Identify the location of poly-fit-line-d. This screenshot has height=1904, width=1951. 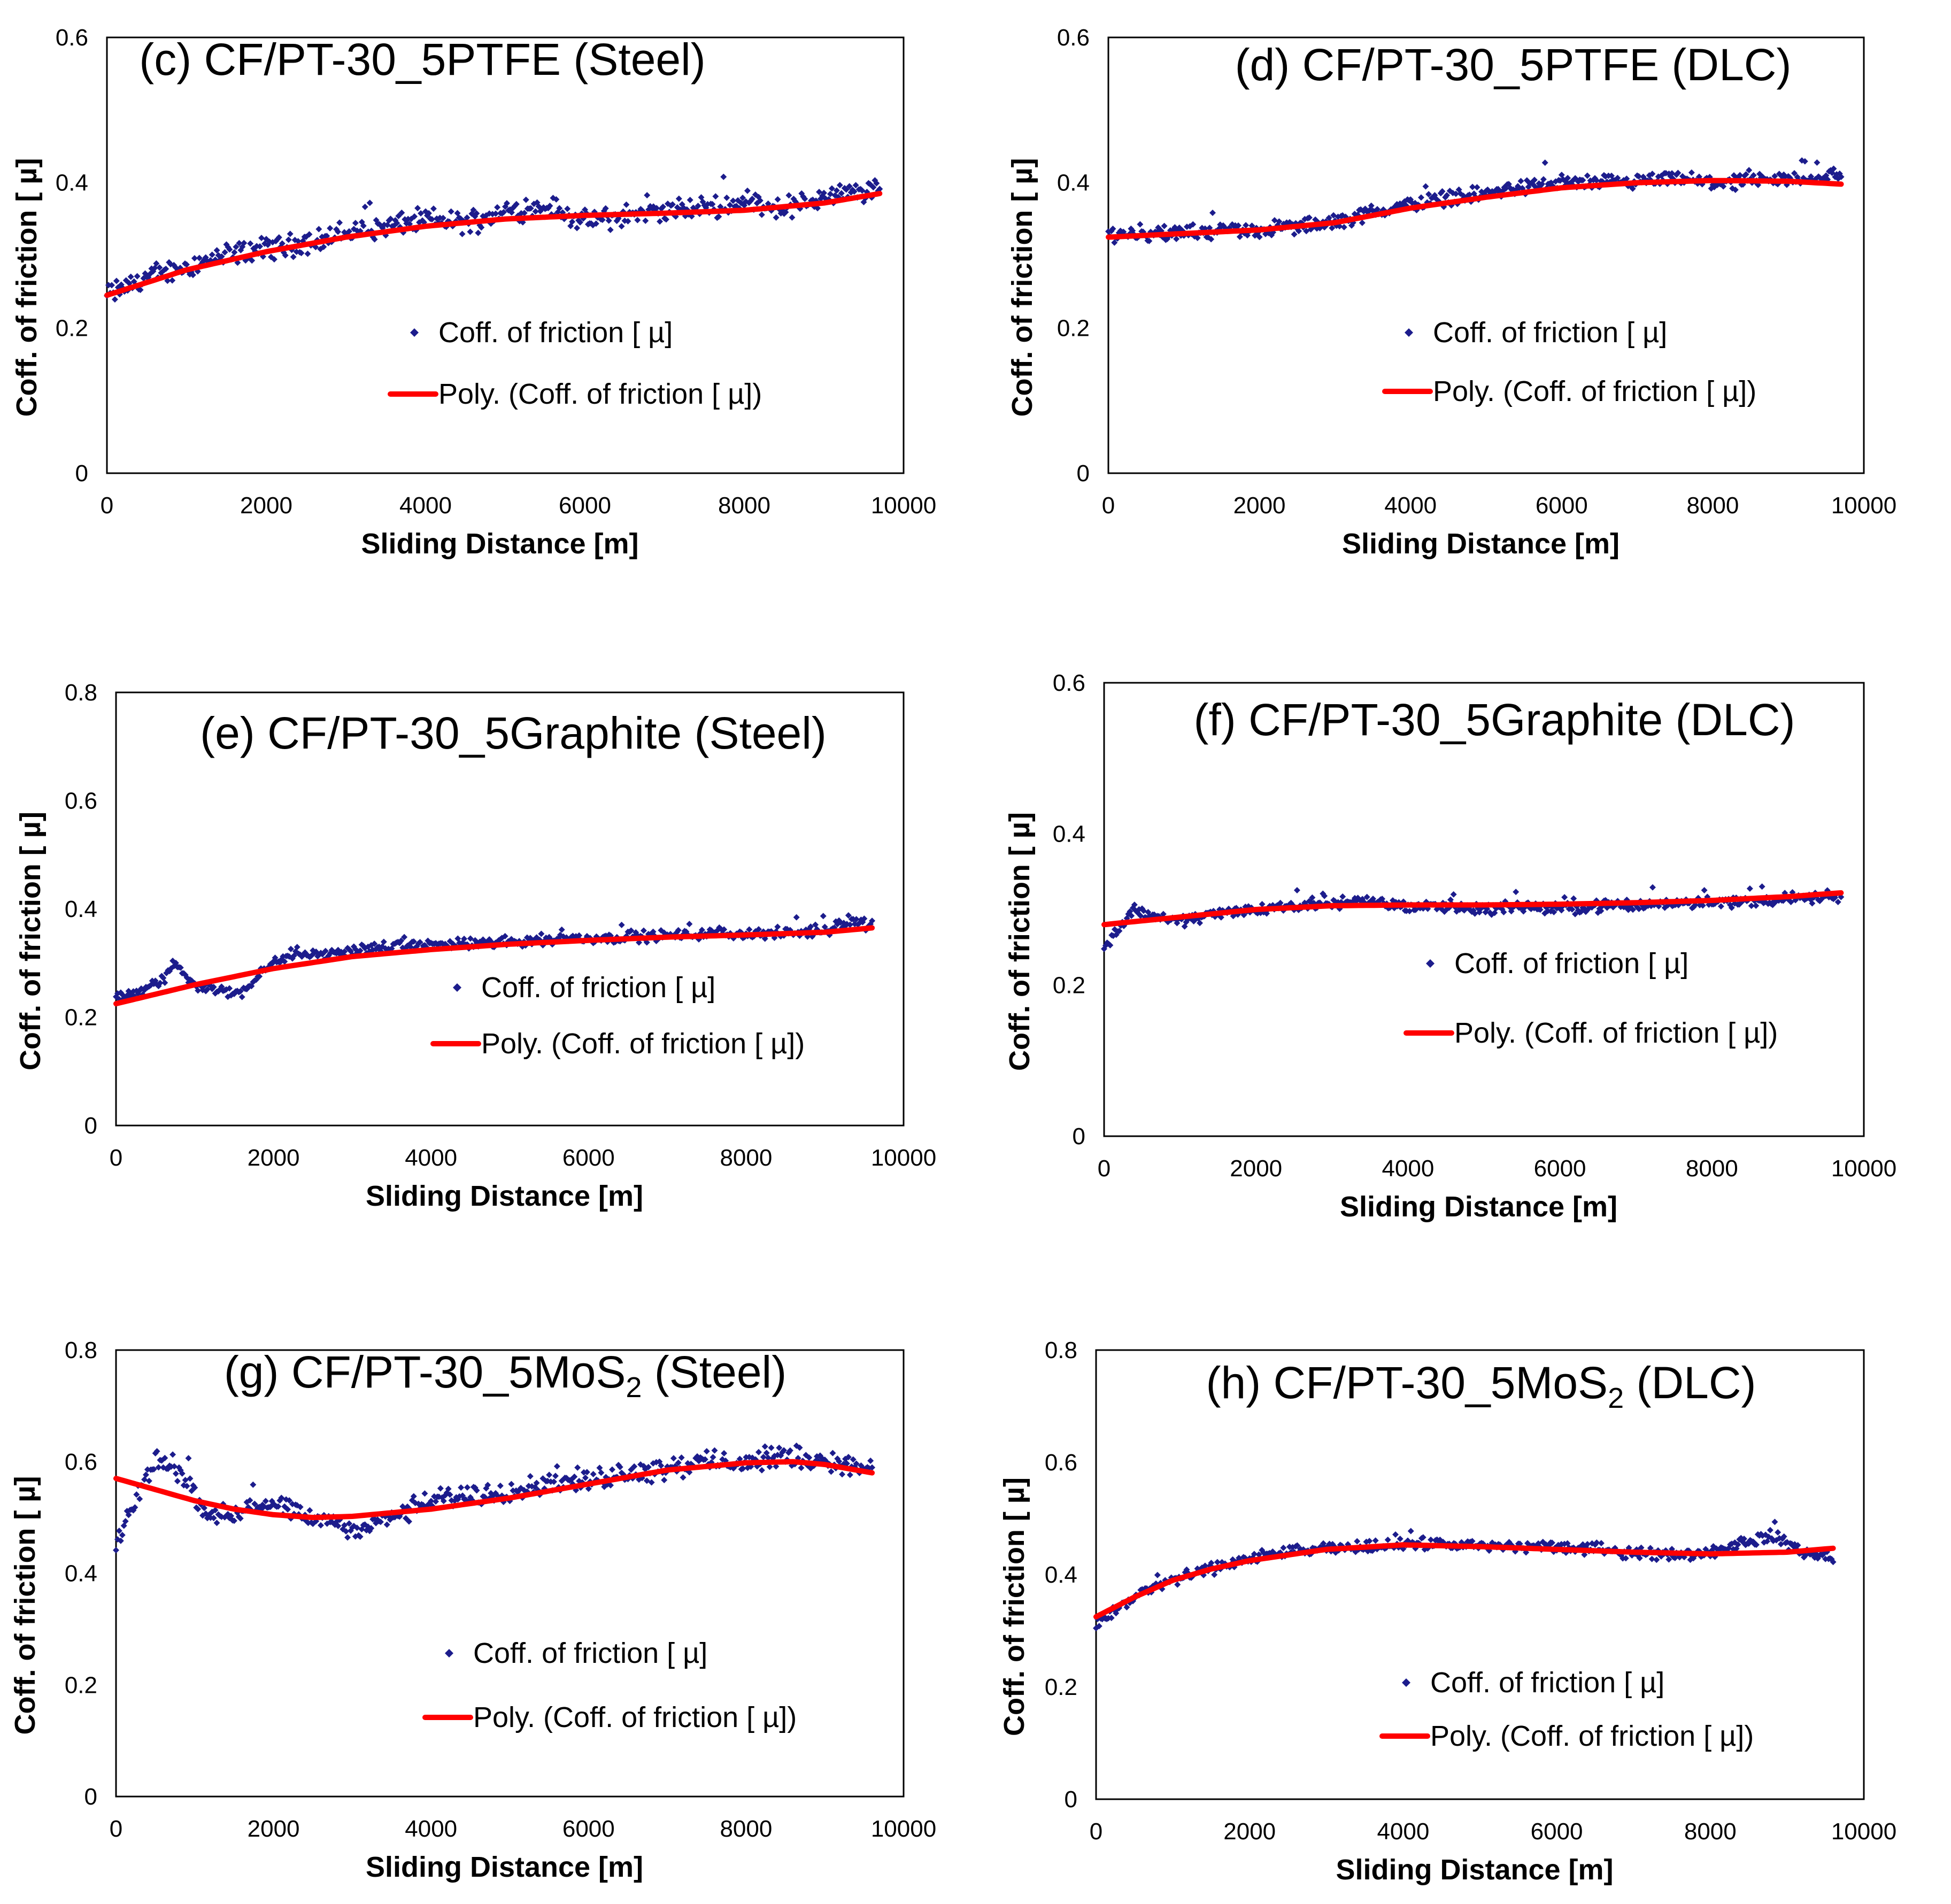
(1475, 209).